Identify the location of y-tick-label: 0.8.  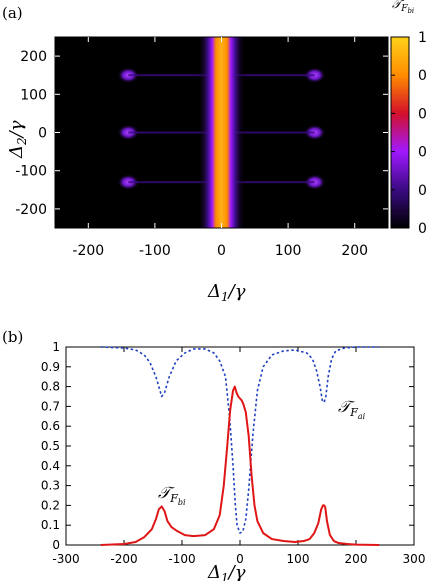
(50, 387).